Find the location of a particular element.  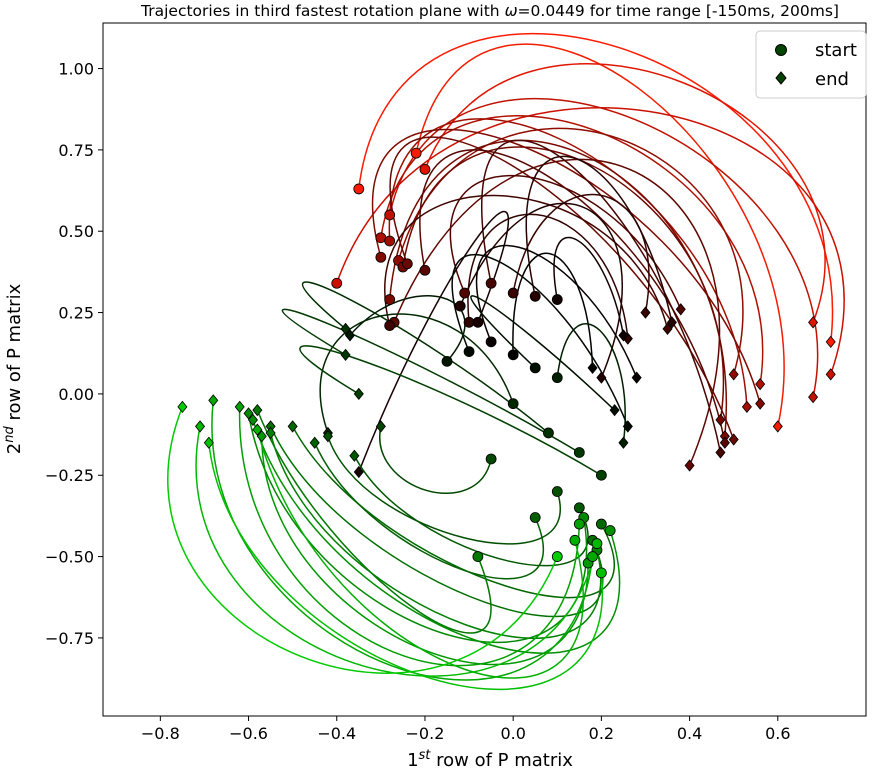

y-tick-label: 0.50 is located at coordinates (76, 231).